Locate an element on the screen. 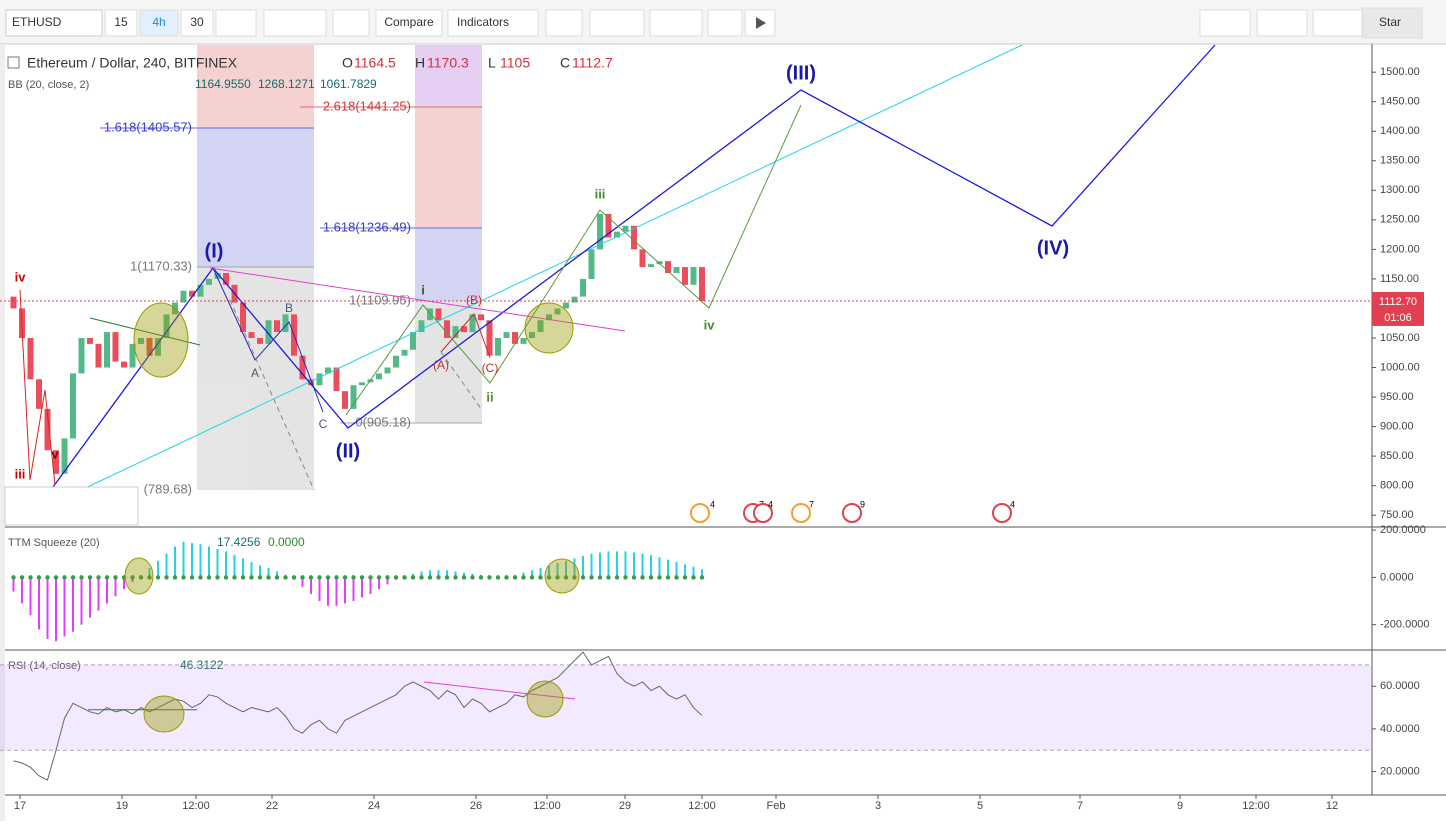 This screenshot has height=826, width=1446. last-price-tag is located at coordinates (1398, 308).